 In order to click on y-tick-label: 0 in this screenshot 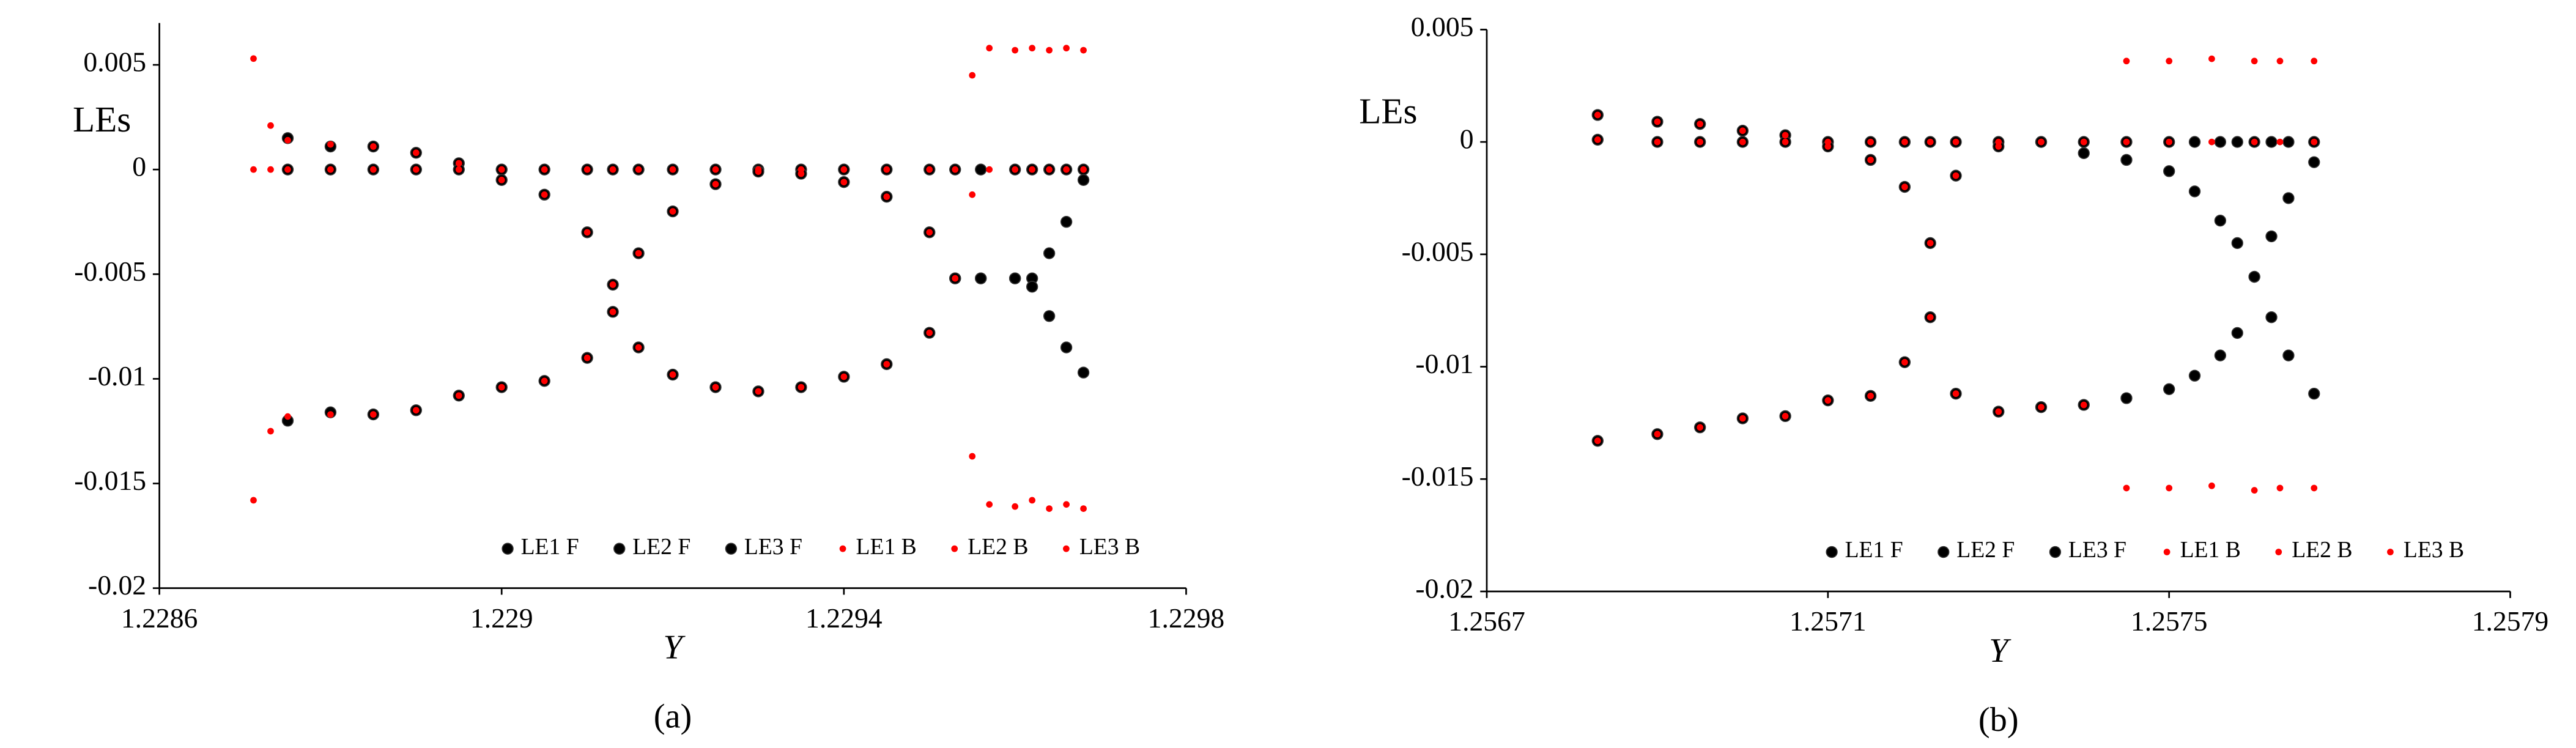, I will do `click(139, 166)`.